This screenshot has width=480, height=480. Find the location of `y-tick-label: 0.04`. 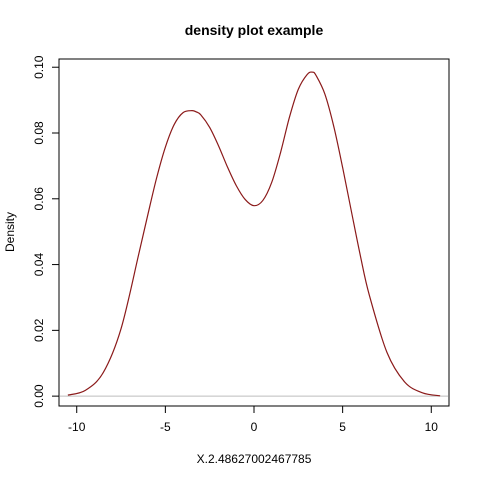

y-tick-label: 0.04 is located at coordinates (39, 265).